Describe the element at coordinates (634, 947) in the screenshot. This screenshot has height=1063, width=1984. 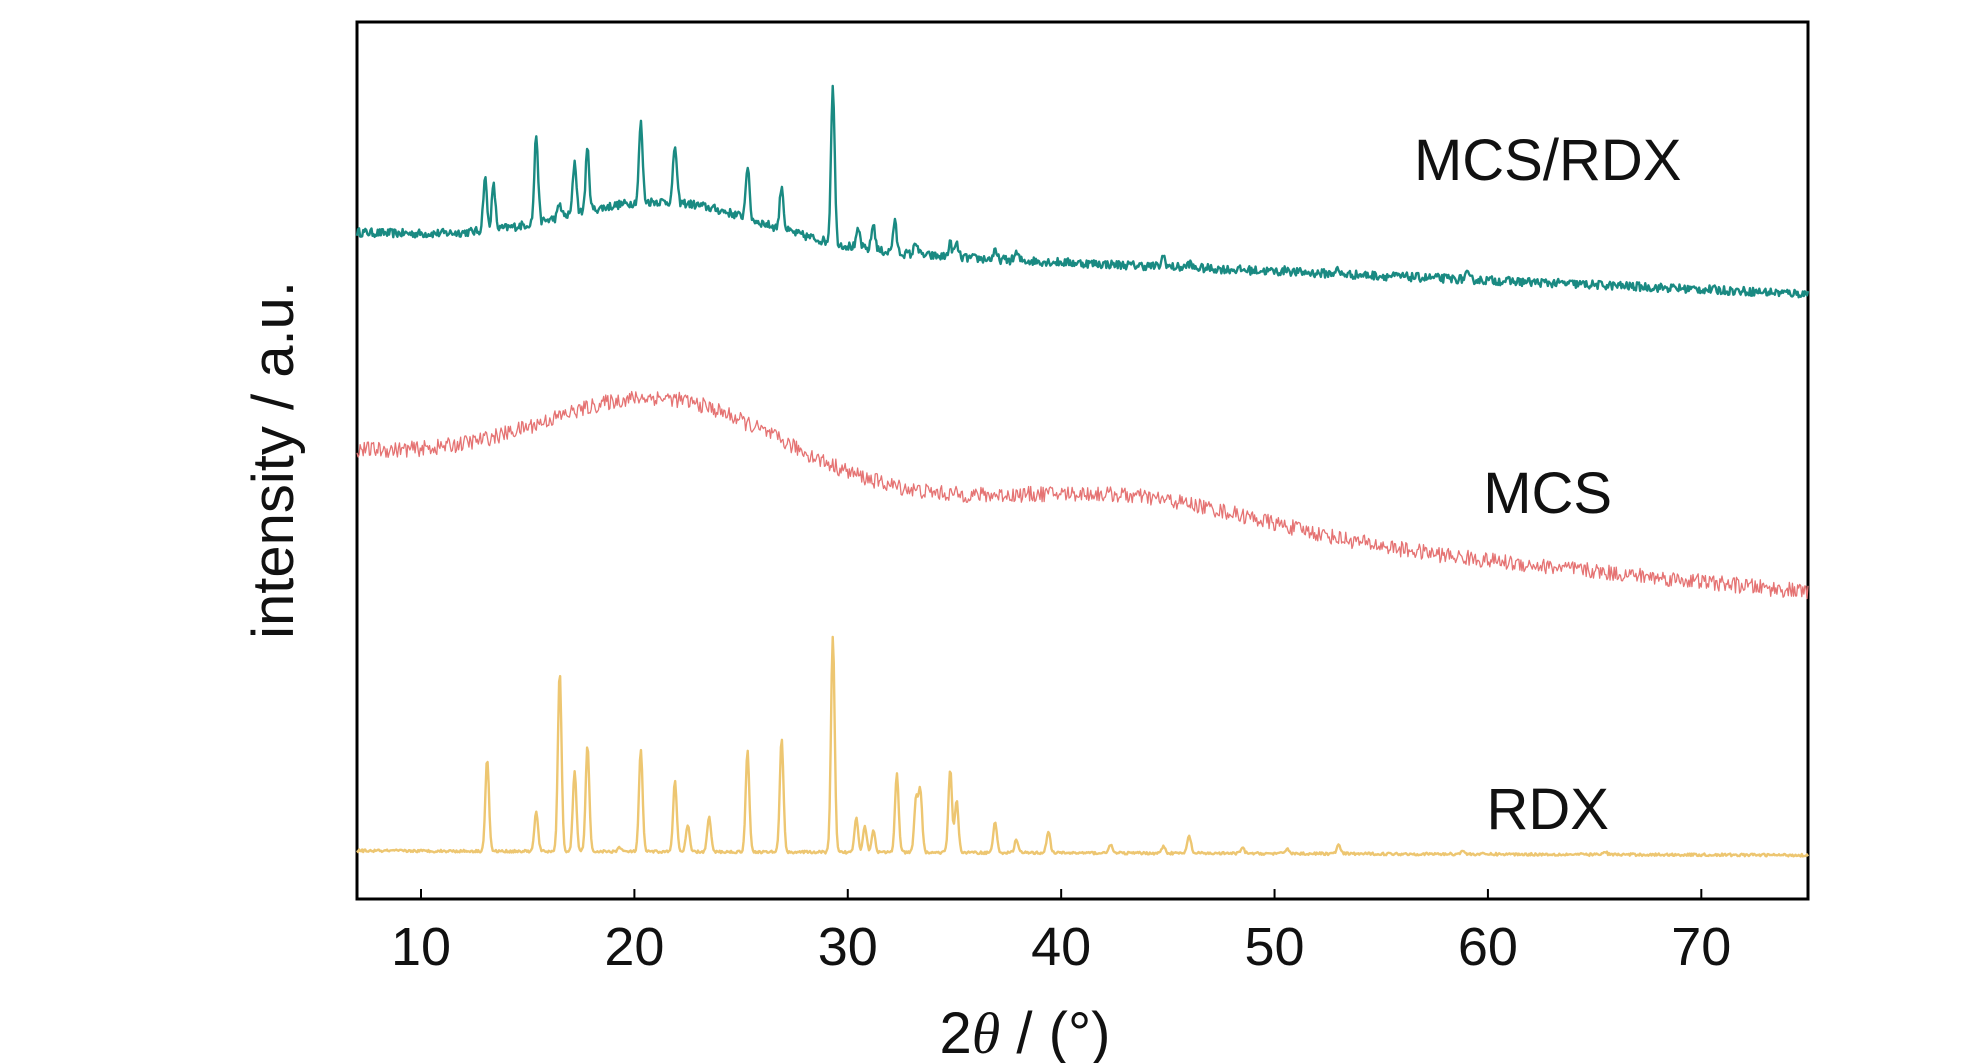
I see `x-tick-label: 20` at that location.